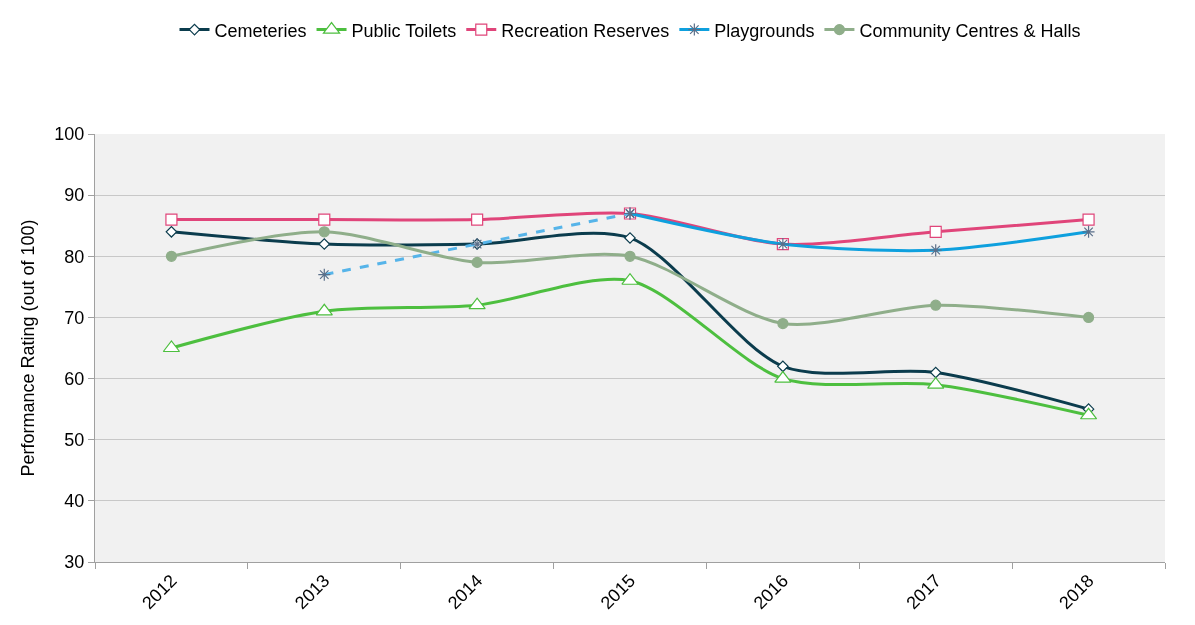  What do you see at coordinates (970, 30) in the screenshot?
I see `legend-label: Community Centres & Halls` at bounding box center [970, 30].